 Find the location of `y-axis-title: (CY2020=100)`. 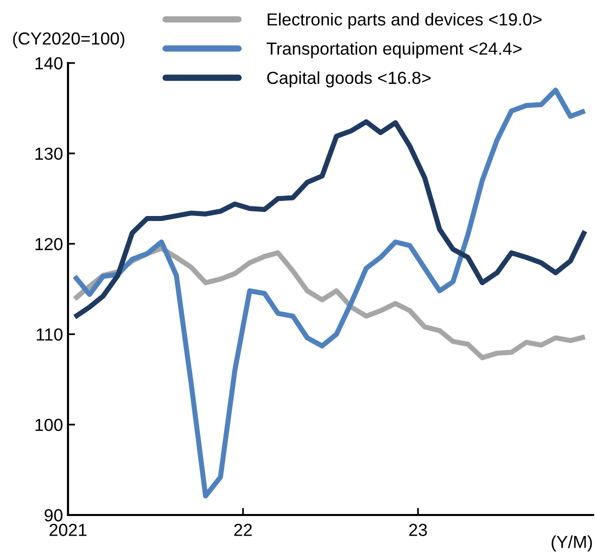

y-axis-title: (CY2020=100) is located at coordinates (68, 40).